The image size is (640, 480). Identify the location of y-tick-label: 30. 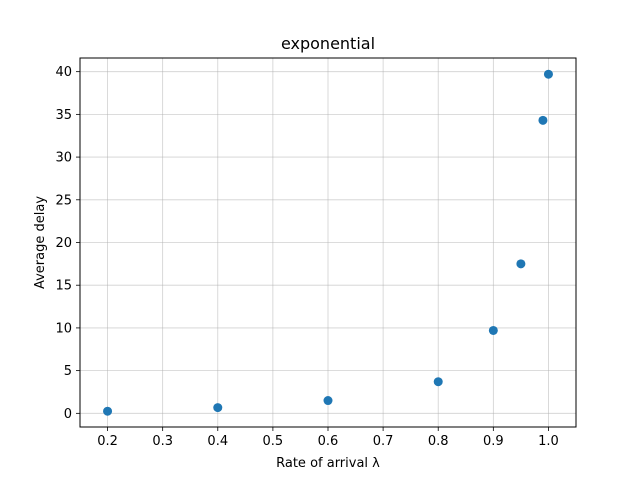
(63, 158).